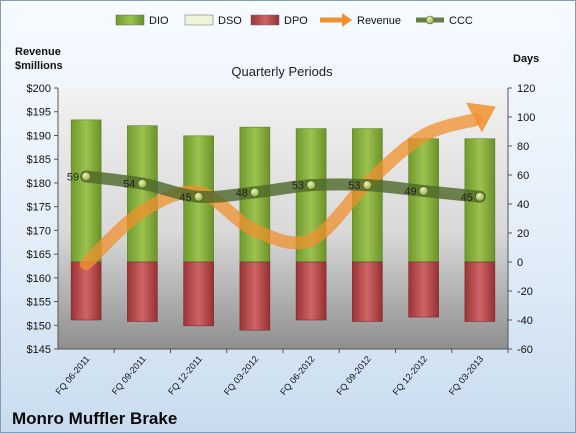 The image size is (576, 433). Describe the element at coordinates (379, 21) in the screenshot. I see `legend-label-revenue: Revenue` at that location.